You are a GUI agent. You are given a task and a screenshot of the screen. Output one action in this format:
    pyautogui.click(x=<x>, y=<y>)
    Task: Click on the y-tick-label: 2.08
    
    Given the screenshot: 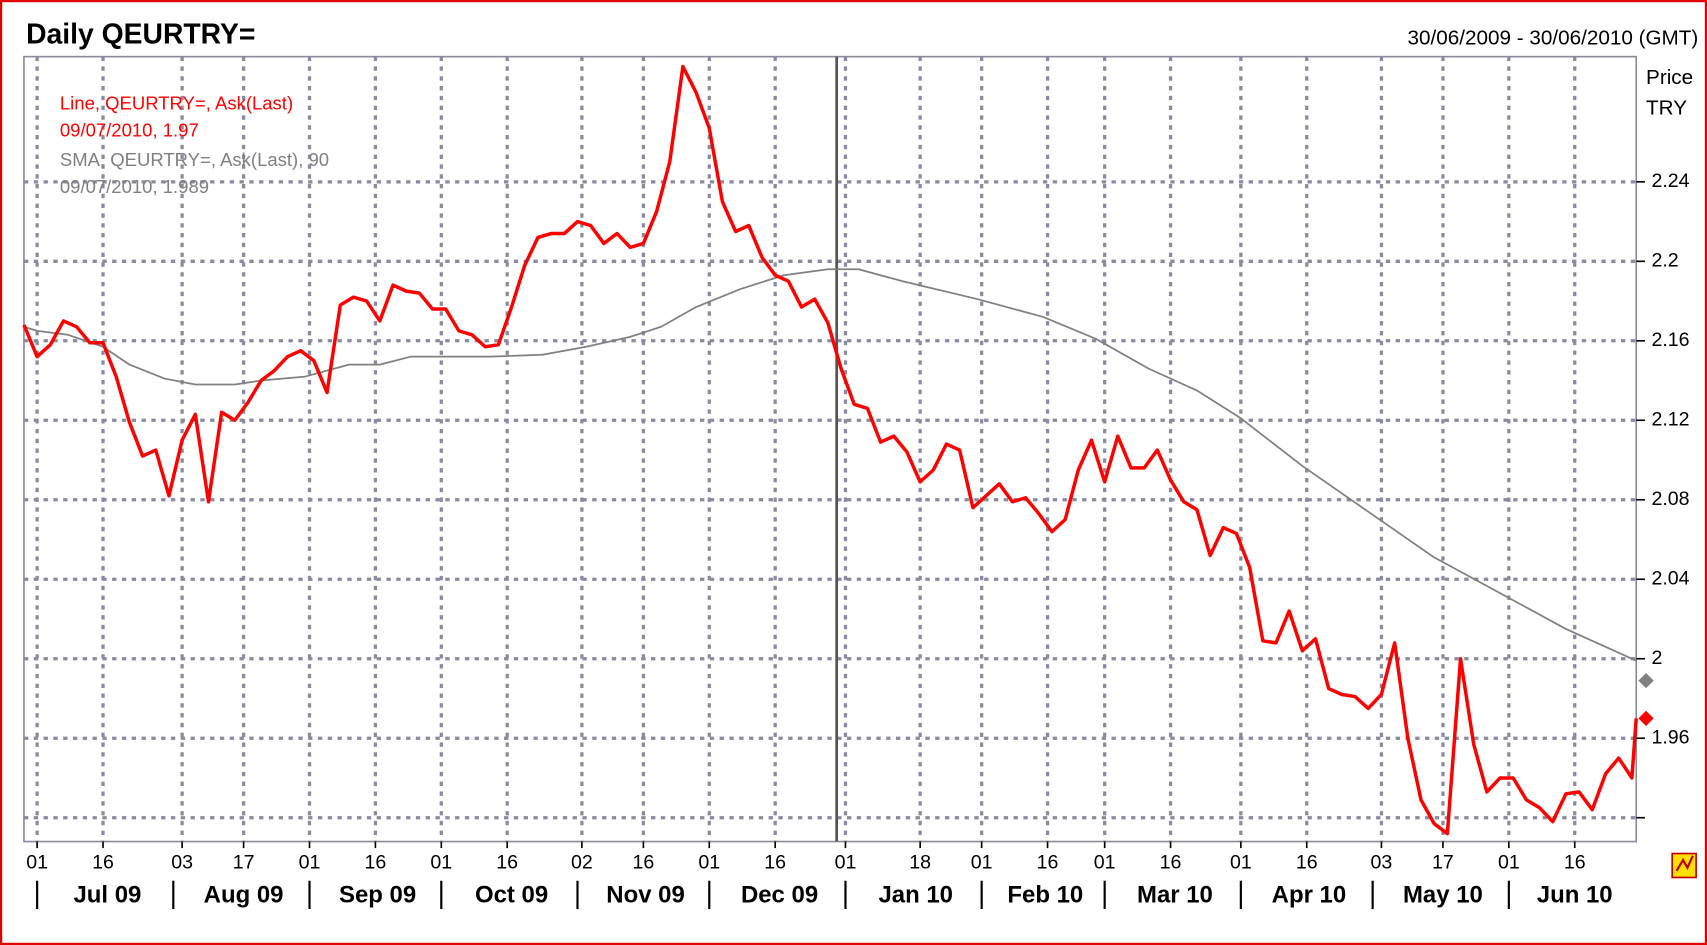 What is the action you would take?
    pyautogui.click(x=1670, y=499)
    